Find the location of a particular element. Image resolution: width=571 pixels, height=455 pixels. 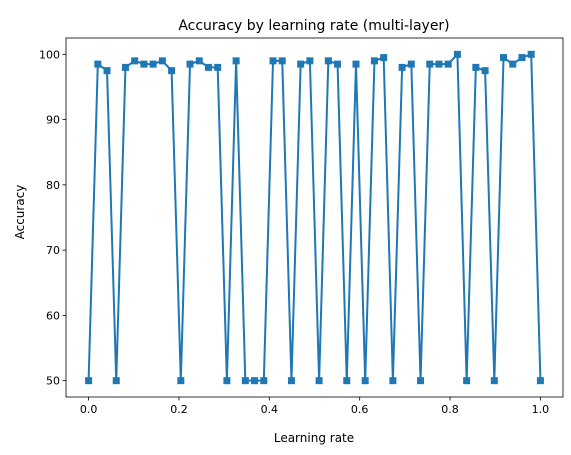

x-tick-label: 0.8 is located at coordinates (450, 409).